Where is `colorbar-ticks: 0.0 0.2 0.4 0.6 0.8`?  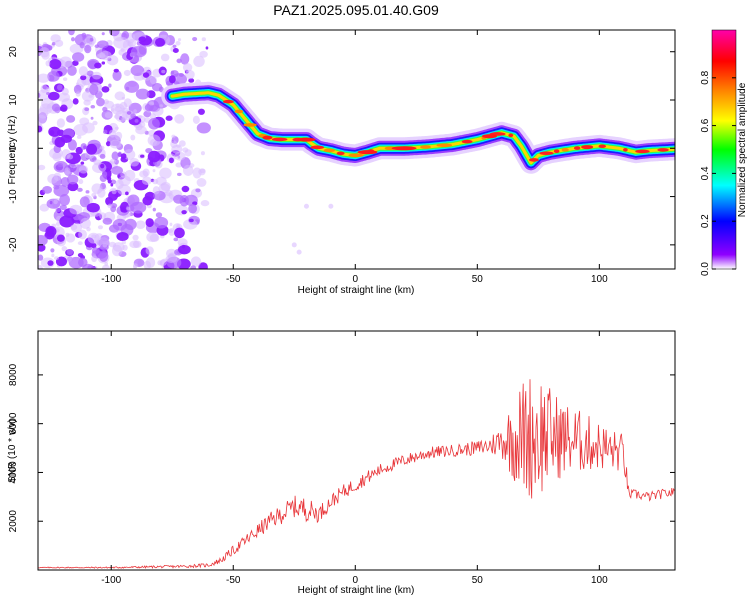 colorbar-ticks: 0.0 0.2 0.4 0.6 0.8 is located at coordinates (718, 173).